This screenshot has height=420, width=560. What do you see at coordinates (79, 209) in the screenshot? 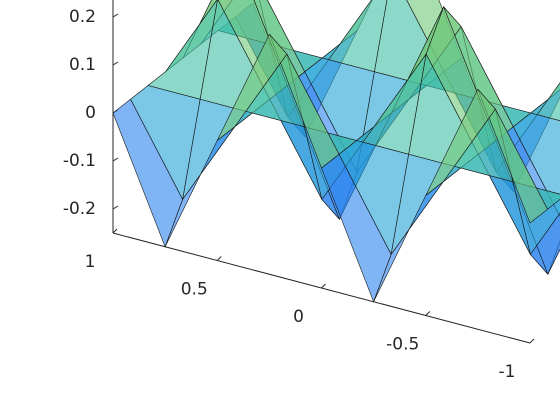
I see `z-tick-label: -0.2` at bounding box center [79, 209].